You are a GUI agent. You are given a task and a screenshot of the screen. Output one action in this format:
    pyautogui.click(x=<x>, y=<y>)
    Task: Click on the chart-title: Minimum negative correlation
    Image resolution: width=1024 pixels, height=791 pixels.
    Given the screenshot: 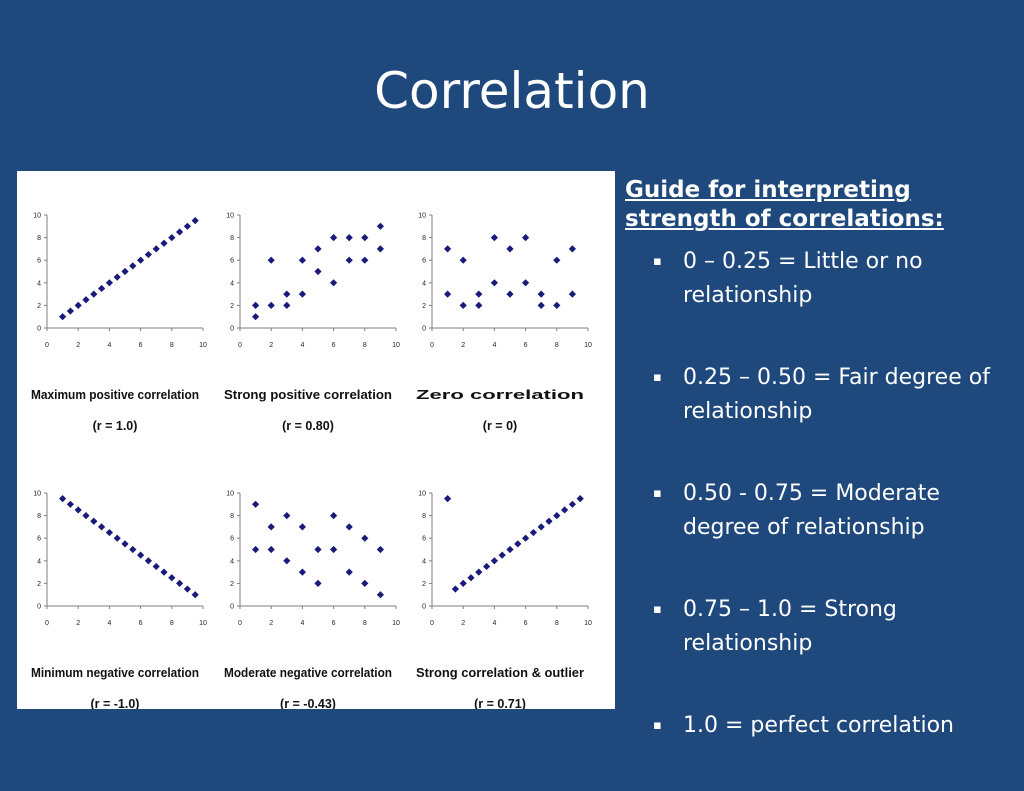 What is the action you would take?
    pyautogui.click(x=115, y=673)
    